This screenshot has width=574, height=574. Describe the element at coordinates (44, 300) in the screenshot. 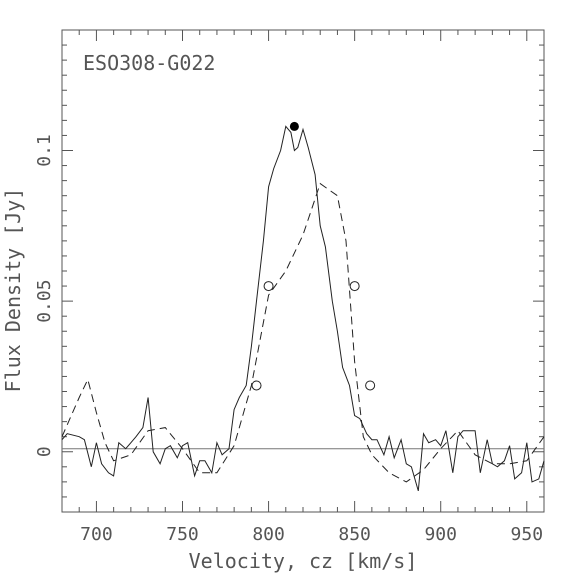

I see `y-tick-label: 0.05` at that location.